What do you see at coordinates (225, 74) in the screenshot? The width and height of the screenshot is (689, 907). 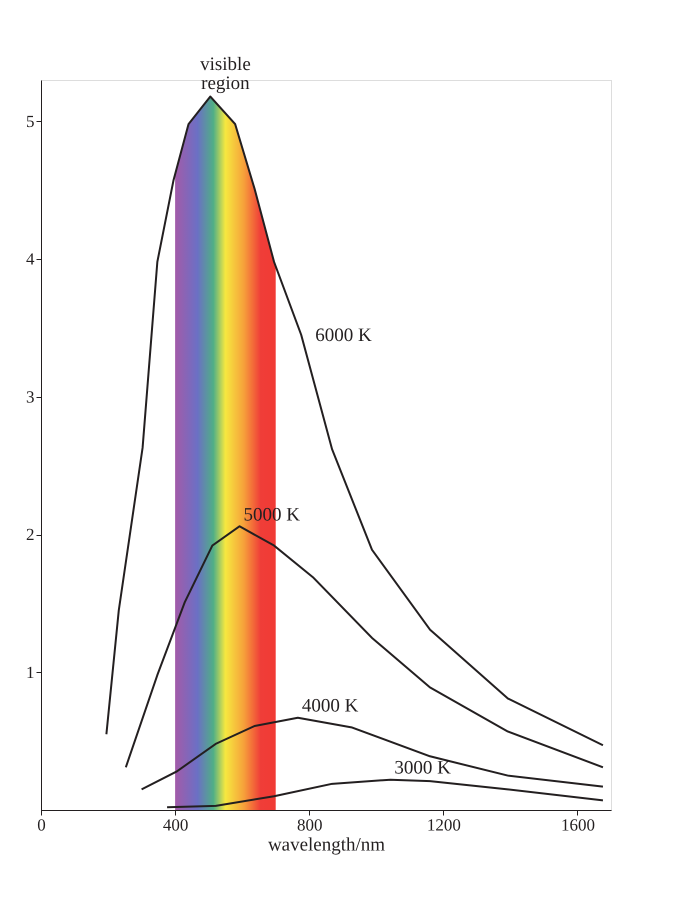 I see `band-label: visible region` at bounding box center [225, 74].